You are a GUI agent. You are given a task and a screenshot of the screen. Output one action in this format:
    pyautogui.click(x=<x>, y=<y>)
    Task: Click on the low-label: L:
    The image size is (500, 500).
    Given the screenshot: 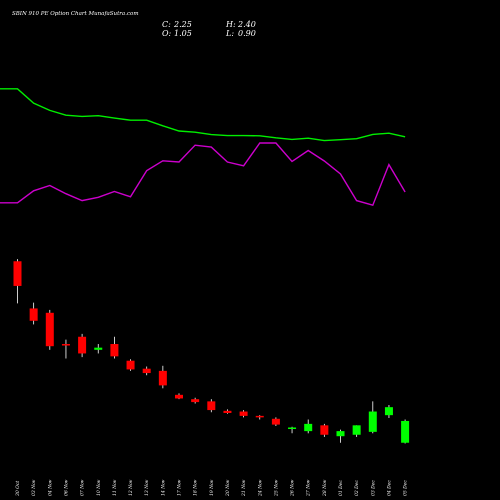 What is the action you would take?
    pyautogui.click(x=229, y=33)
    